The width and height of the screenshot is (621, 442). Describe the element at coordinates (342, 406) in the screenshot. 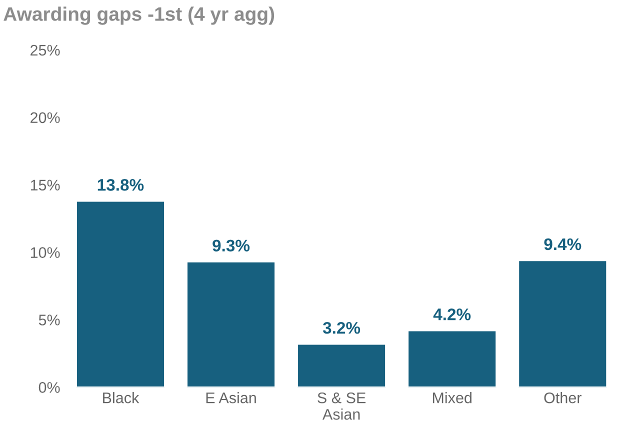

I see `x-tick-label: S & SE Asian` at that location.